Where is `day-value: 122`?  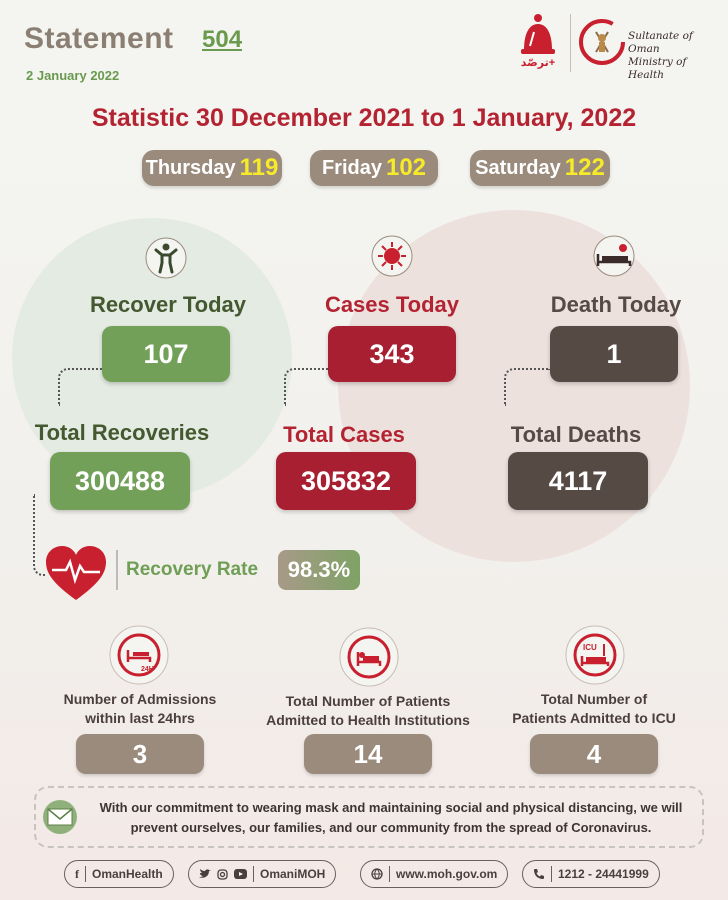
day-value: 122 is located at coordinates (584, 167).